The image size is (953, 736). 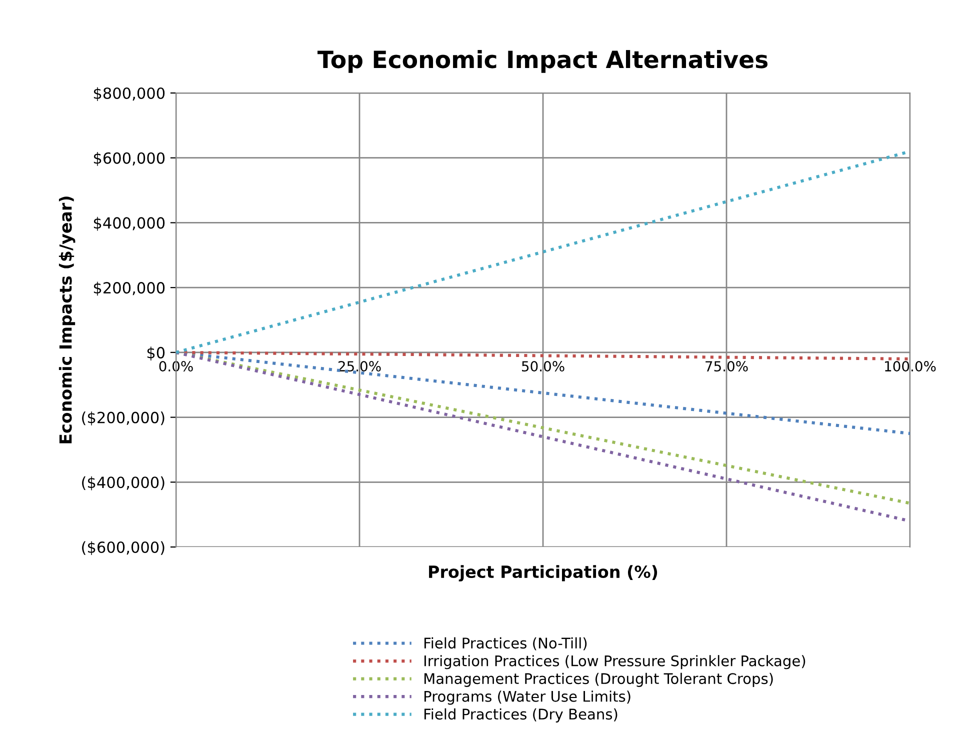 What do you see at coordinates (123, 483) in the screenshot?
I see `y-tick-label: ($400,000)` at bounding box center [123, 483].